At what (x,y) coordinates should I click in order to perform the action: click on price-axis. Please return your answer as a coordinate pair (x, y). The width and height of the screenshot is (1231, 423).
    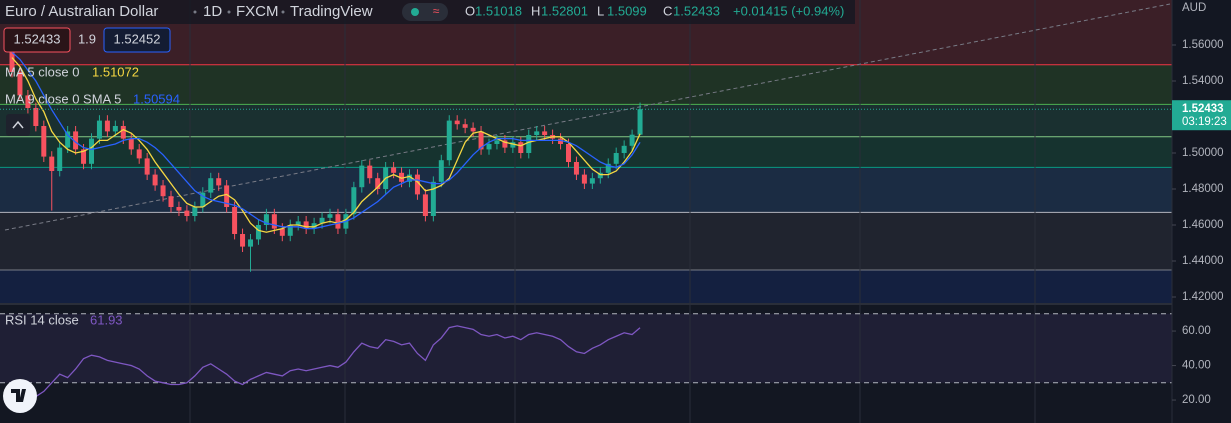
    Looking at the image, I should click on (1201, 211).